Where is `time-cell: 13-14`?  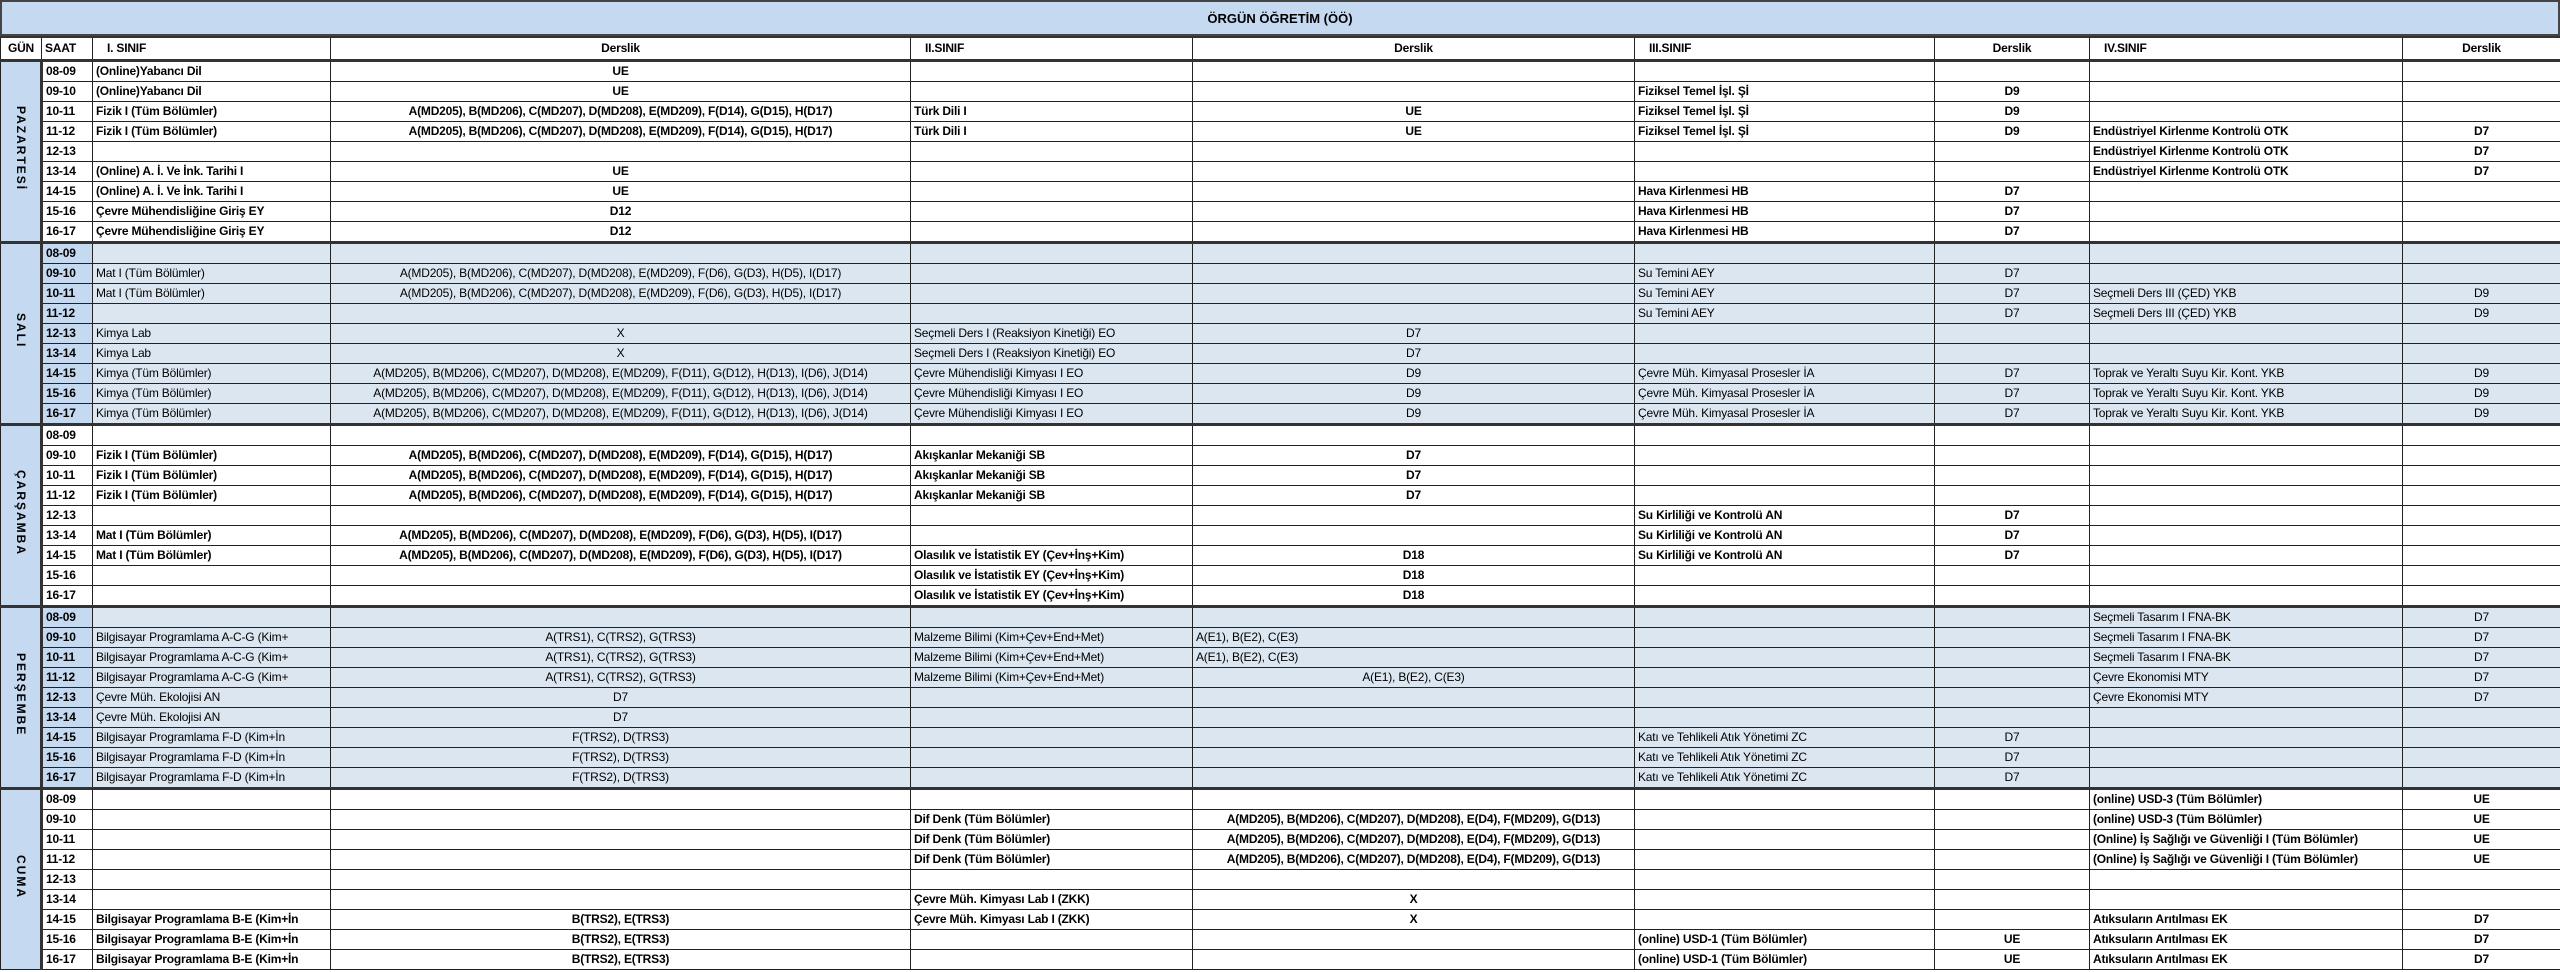 time-cell: 13-14 is located at coordinates (67, 899).